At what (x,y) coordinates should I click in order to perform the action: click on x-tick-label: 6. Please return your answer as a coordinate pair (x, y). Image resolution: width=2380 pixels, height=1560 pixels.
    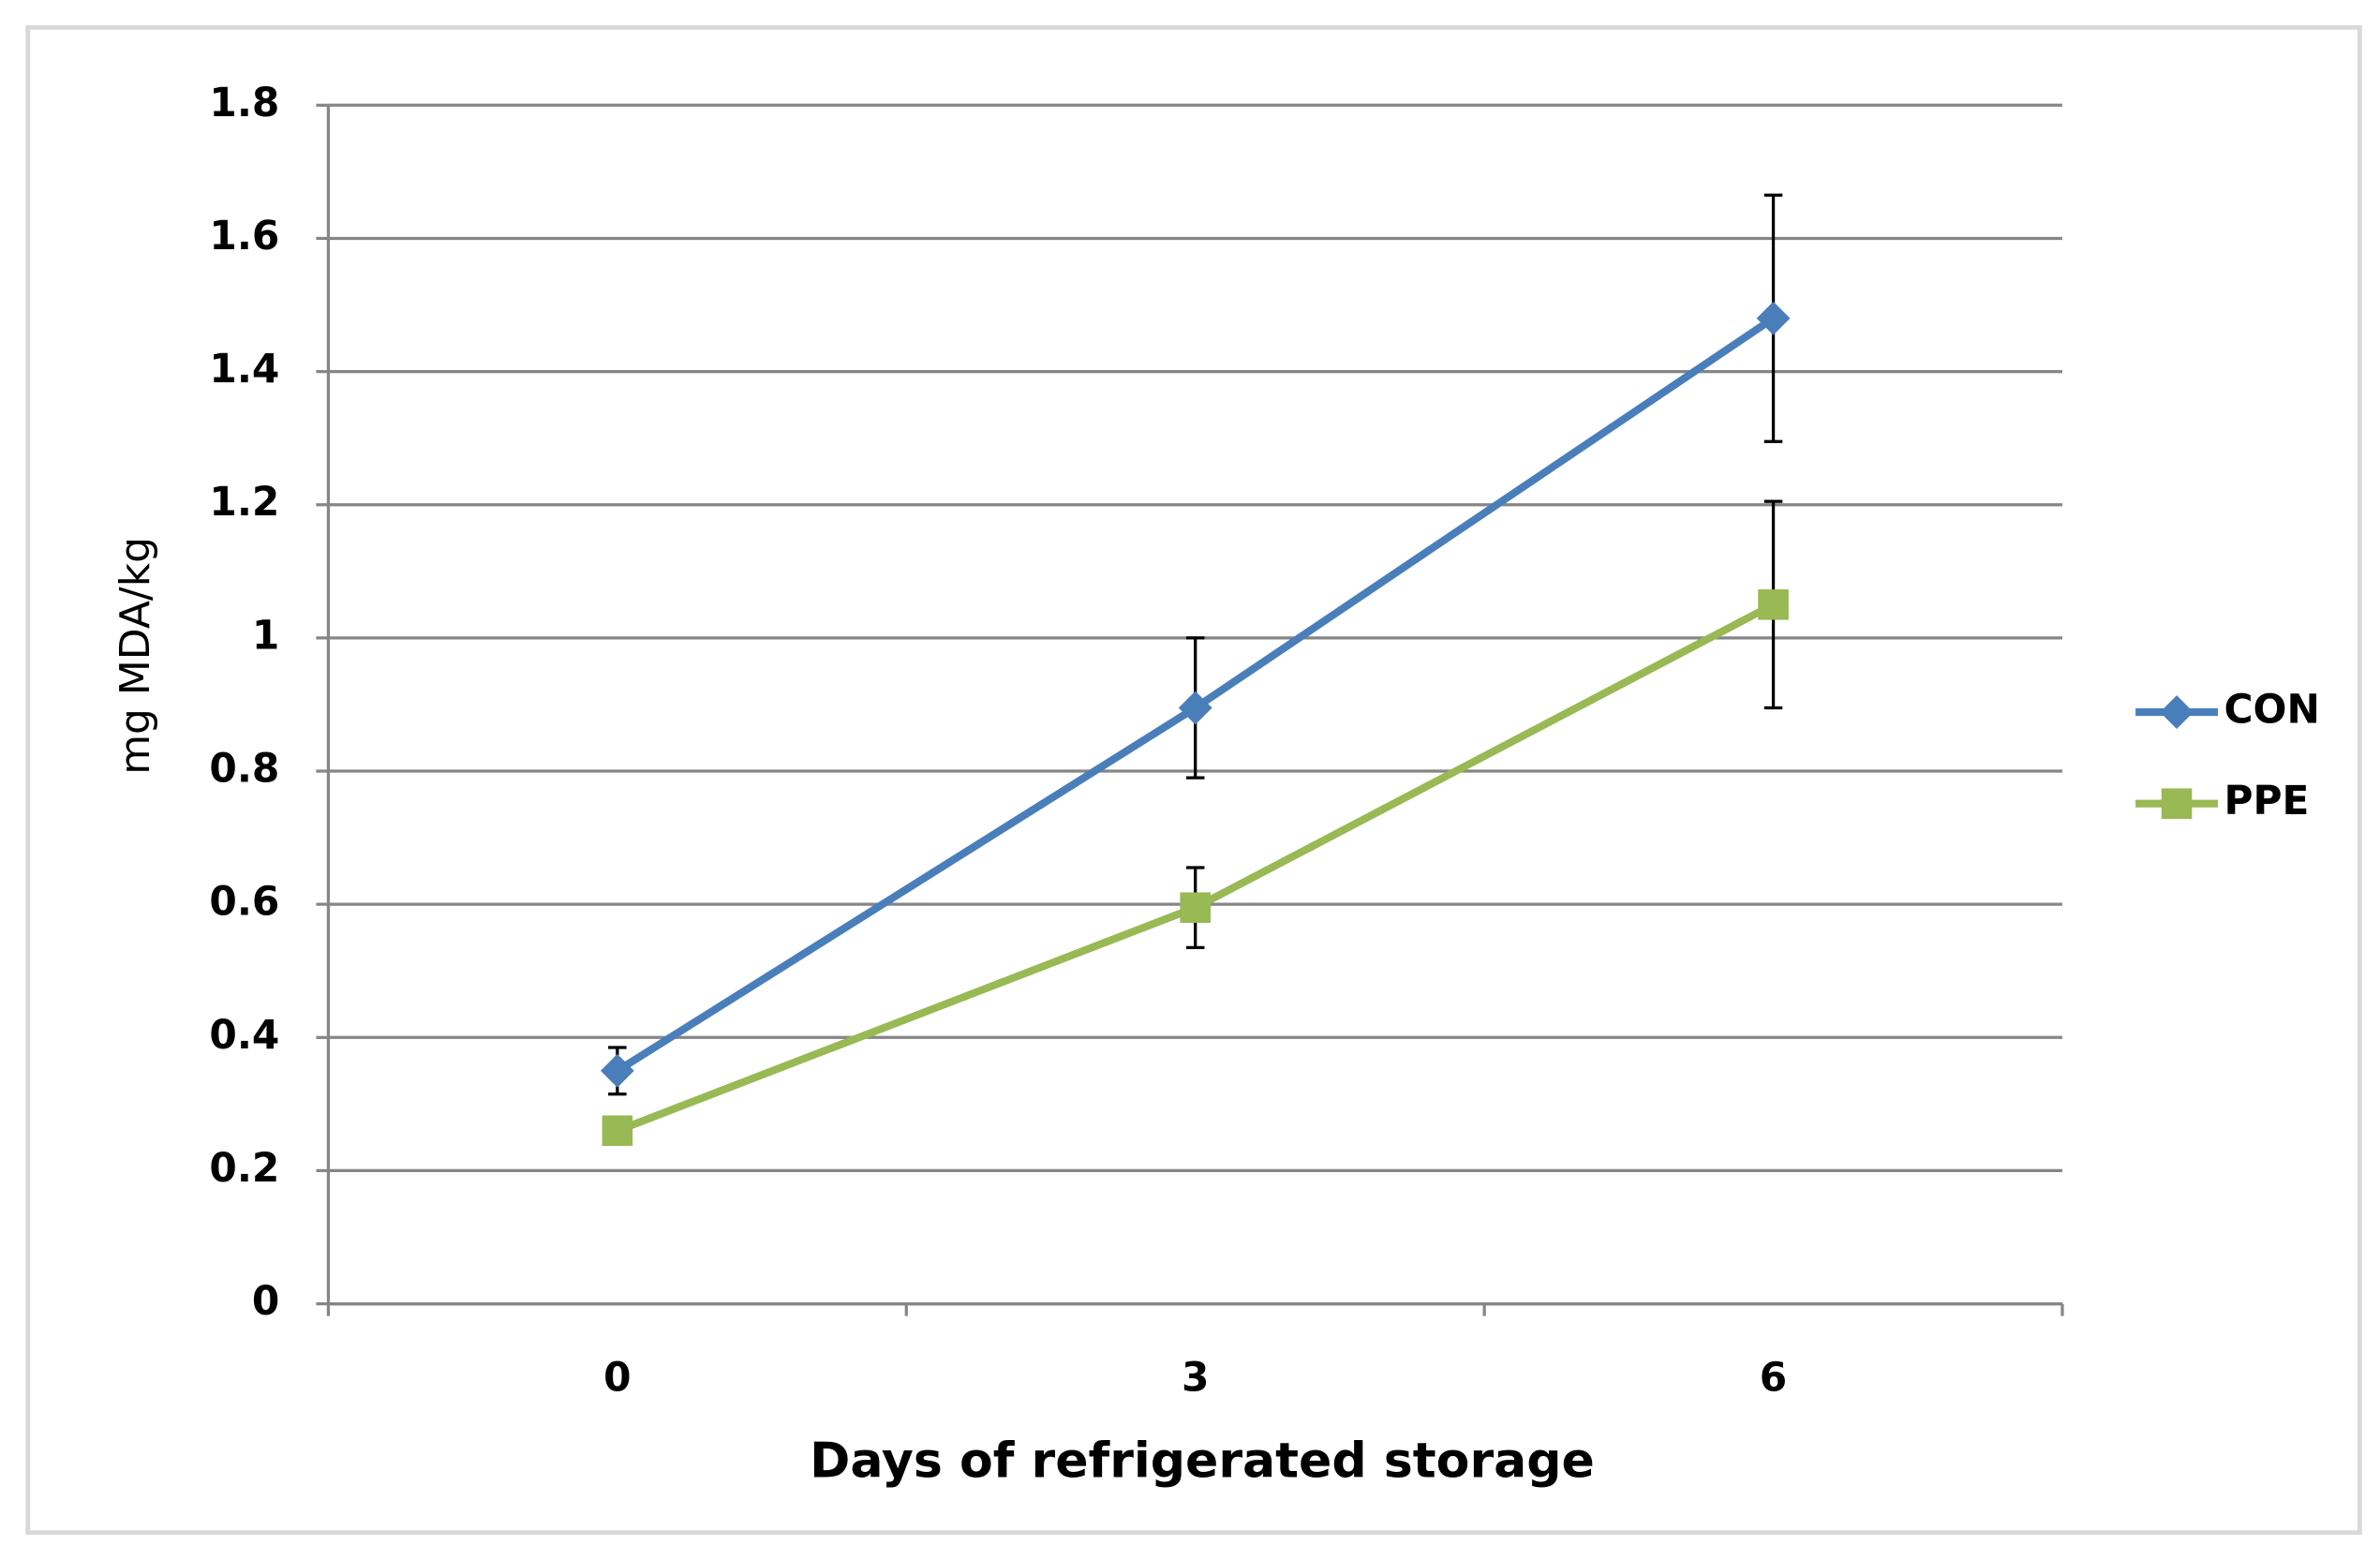
    Looking at the image, I should click on (1773, 1377).